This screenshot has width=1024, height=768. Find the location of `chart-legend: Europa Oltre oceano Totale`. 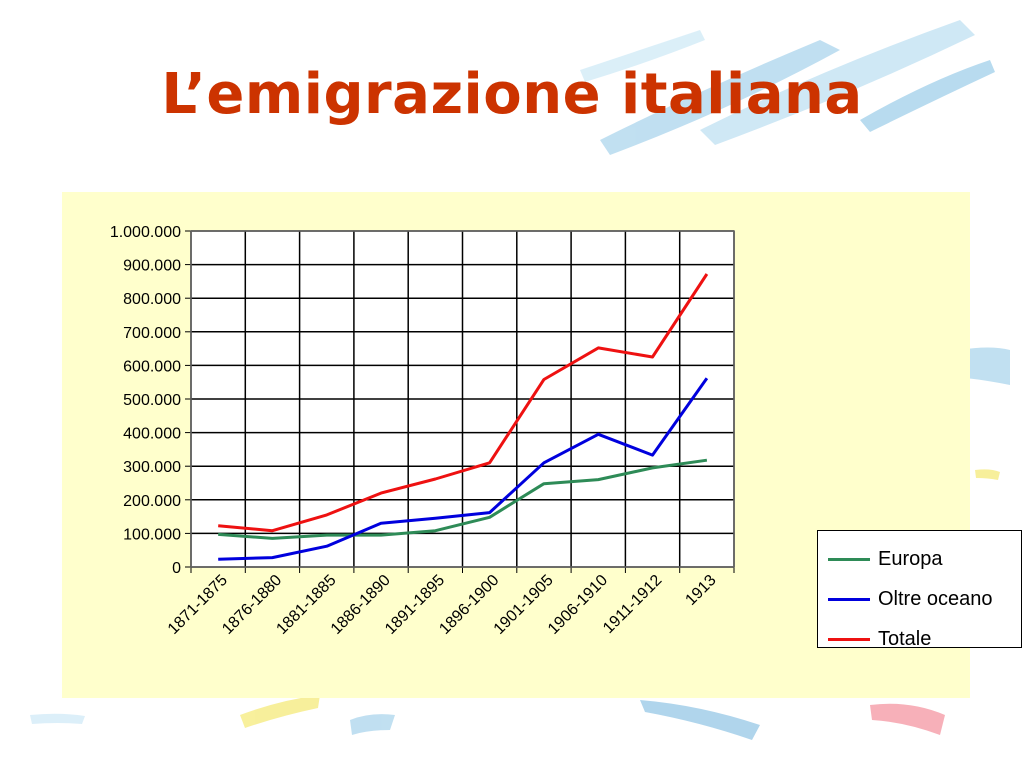

chart-legend: Europa Oltre oceano Totale is located at coordinates (919, 590).